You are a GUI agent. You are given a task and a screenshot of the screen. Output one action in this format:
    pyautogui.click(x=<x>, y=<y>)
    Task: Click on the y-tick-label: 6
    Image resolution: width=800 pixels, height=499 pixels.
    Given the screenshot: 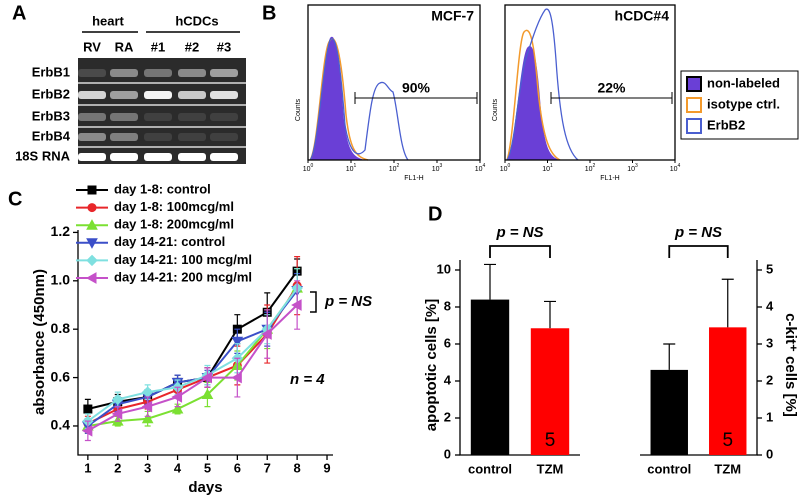 What is the action you would take?
    pyautogui.click(x=447, y=342)
    